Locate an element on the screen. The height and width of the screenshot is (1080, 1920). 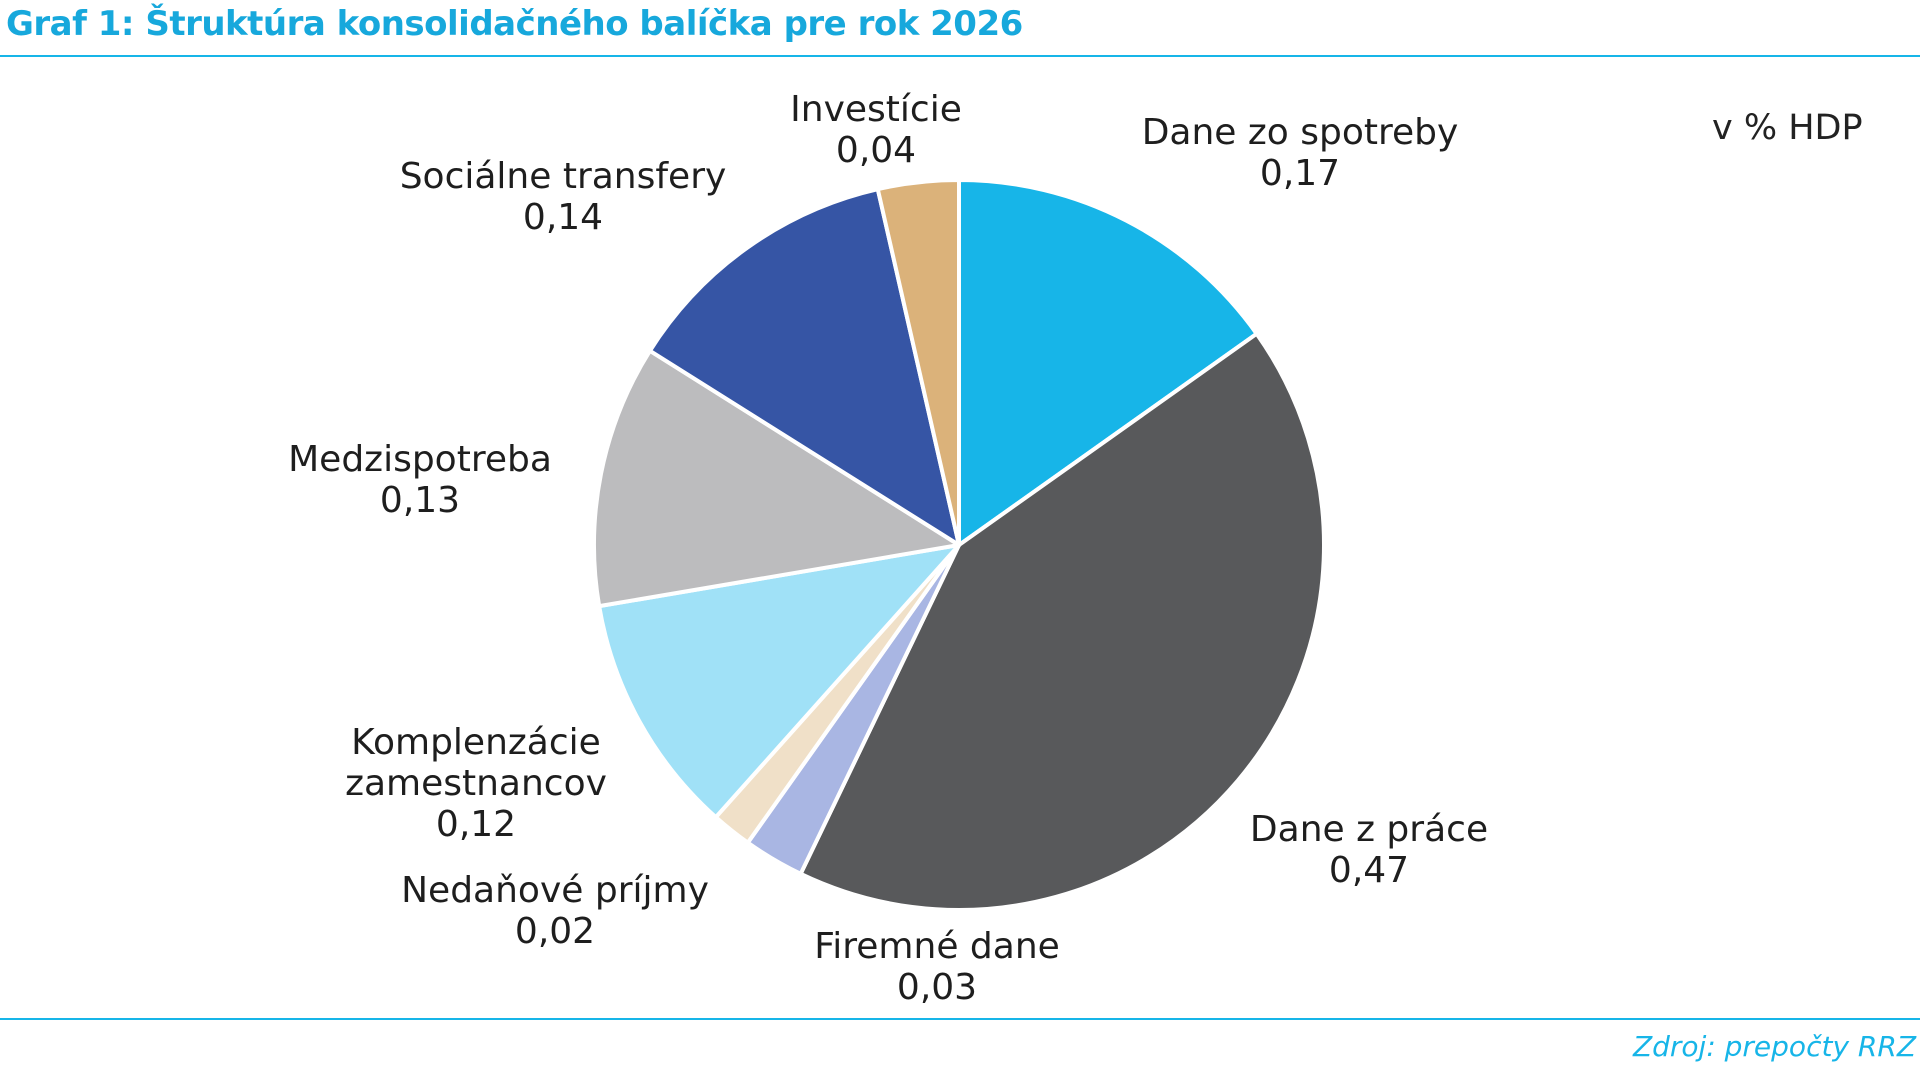
category-label: Sociálne transfery is located at coordinates (563, 176).